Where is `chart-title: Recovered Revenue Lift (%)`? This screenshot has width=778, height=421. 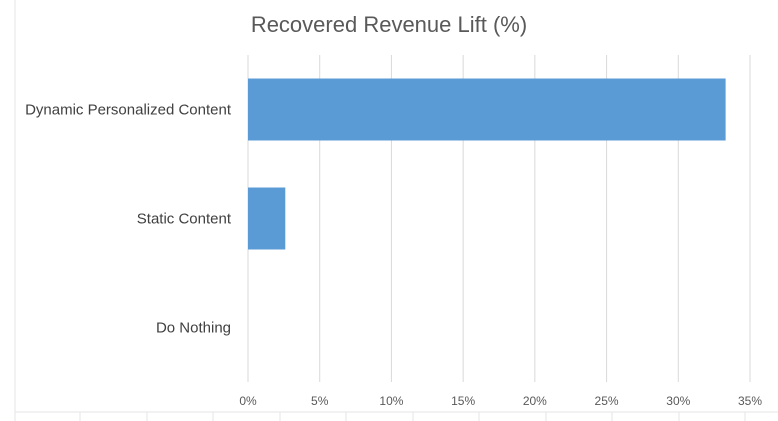 chart-title: Recovered Revenue Lift (%) is located at coordinates (389, 24).